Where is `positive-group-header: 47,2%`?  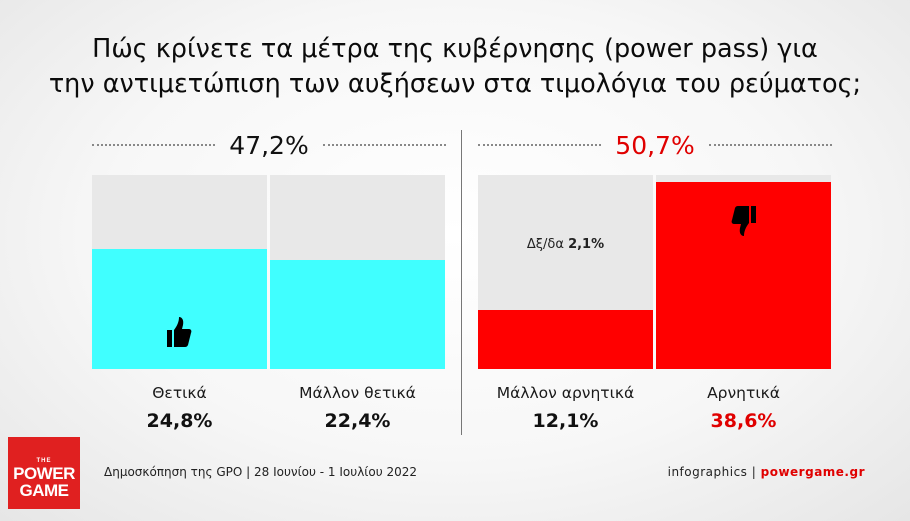
positive-group-header: 47,2% is located at coordinates (269, 145).